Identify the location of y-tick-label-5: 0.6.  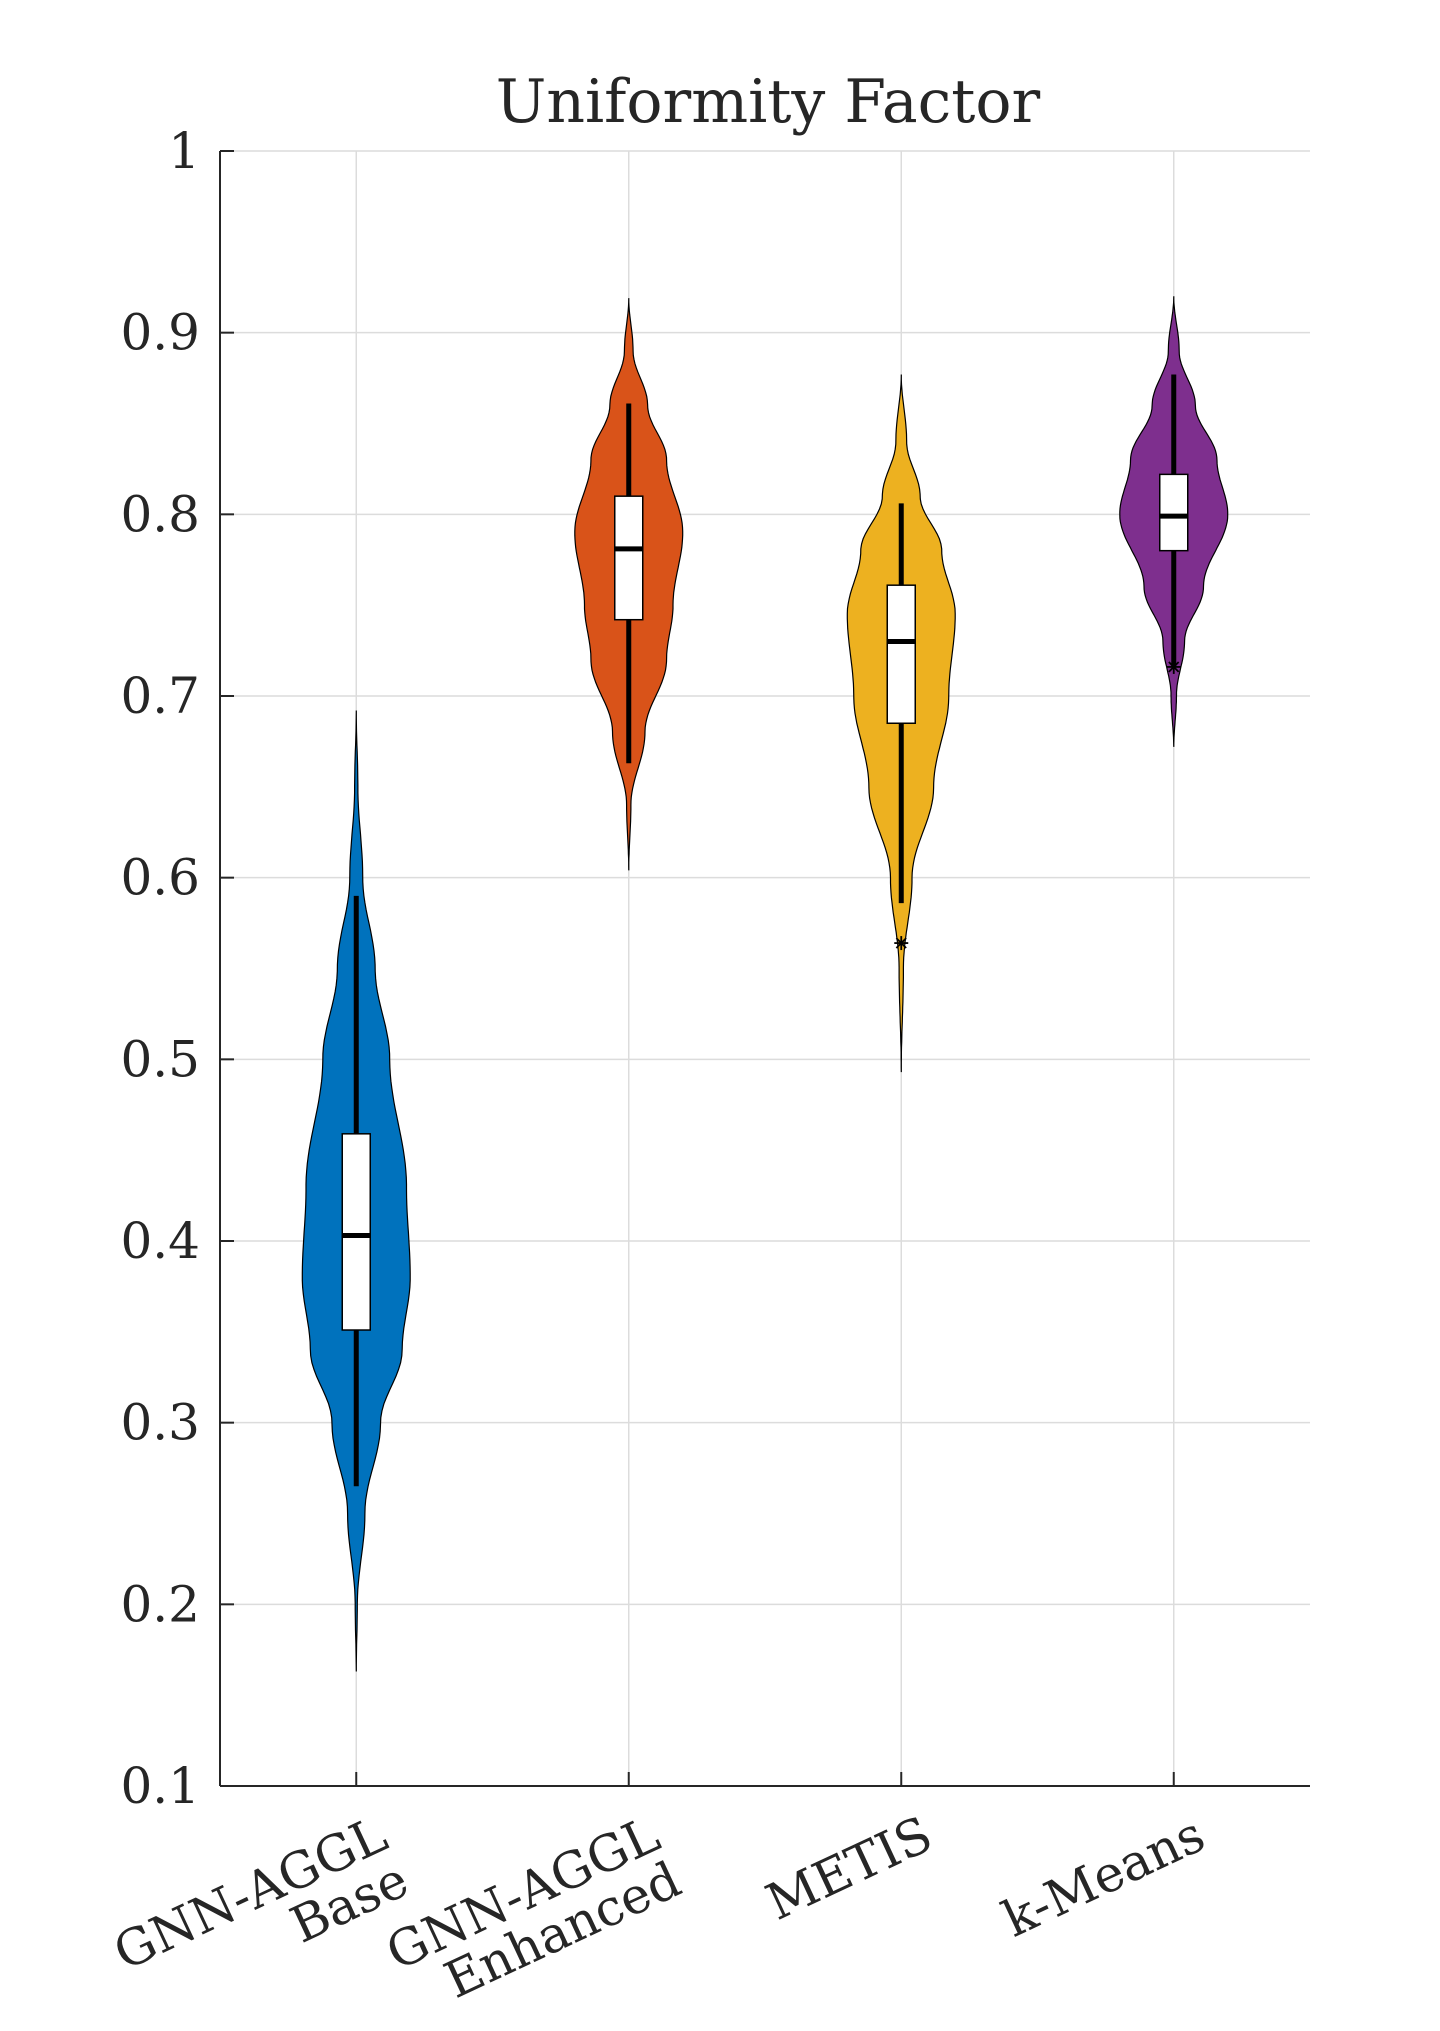
(160, 878).